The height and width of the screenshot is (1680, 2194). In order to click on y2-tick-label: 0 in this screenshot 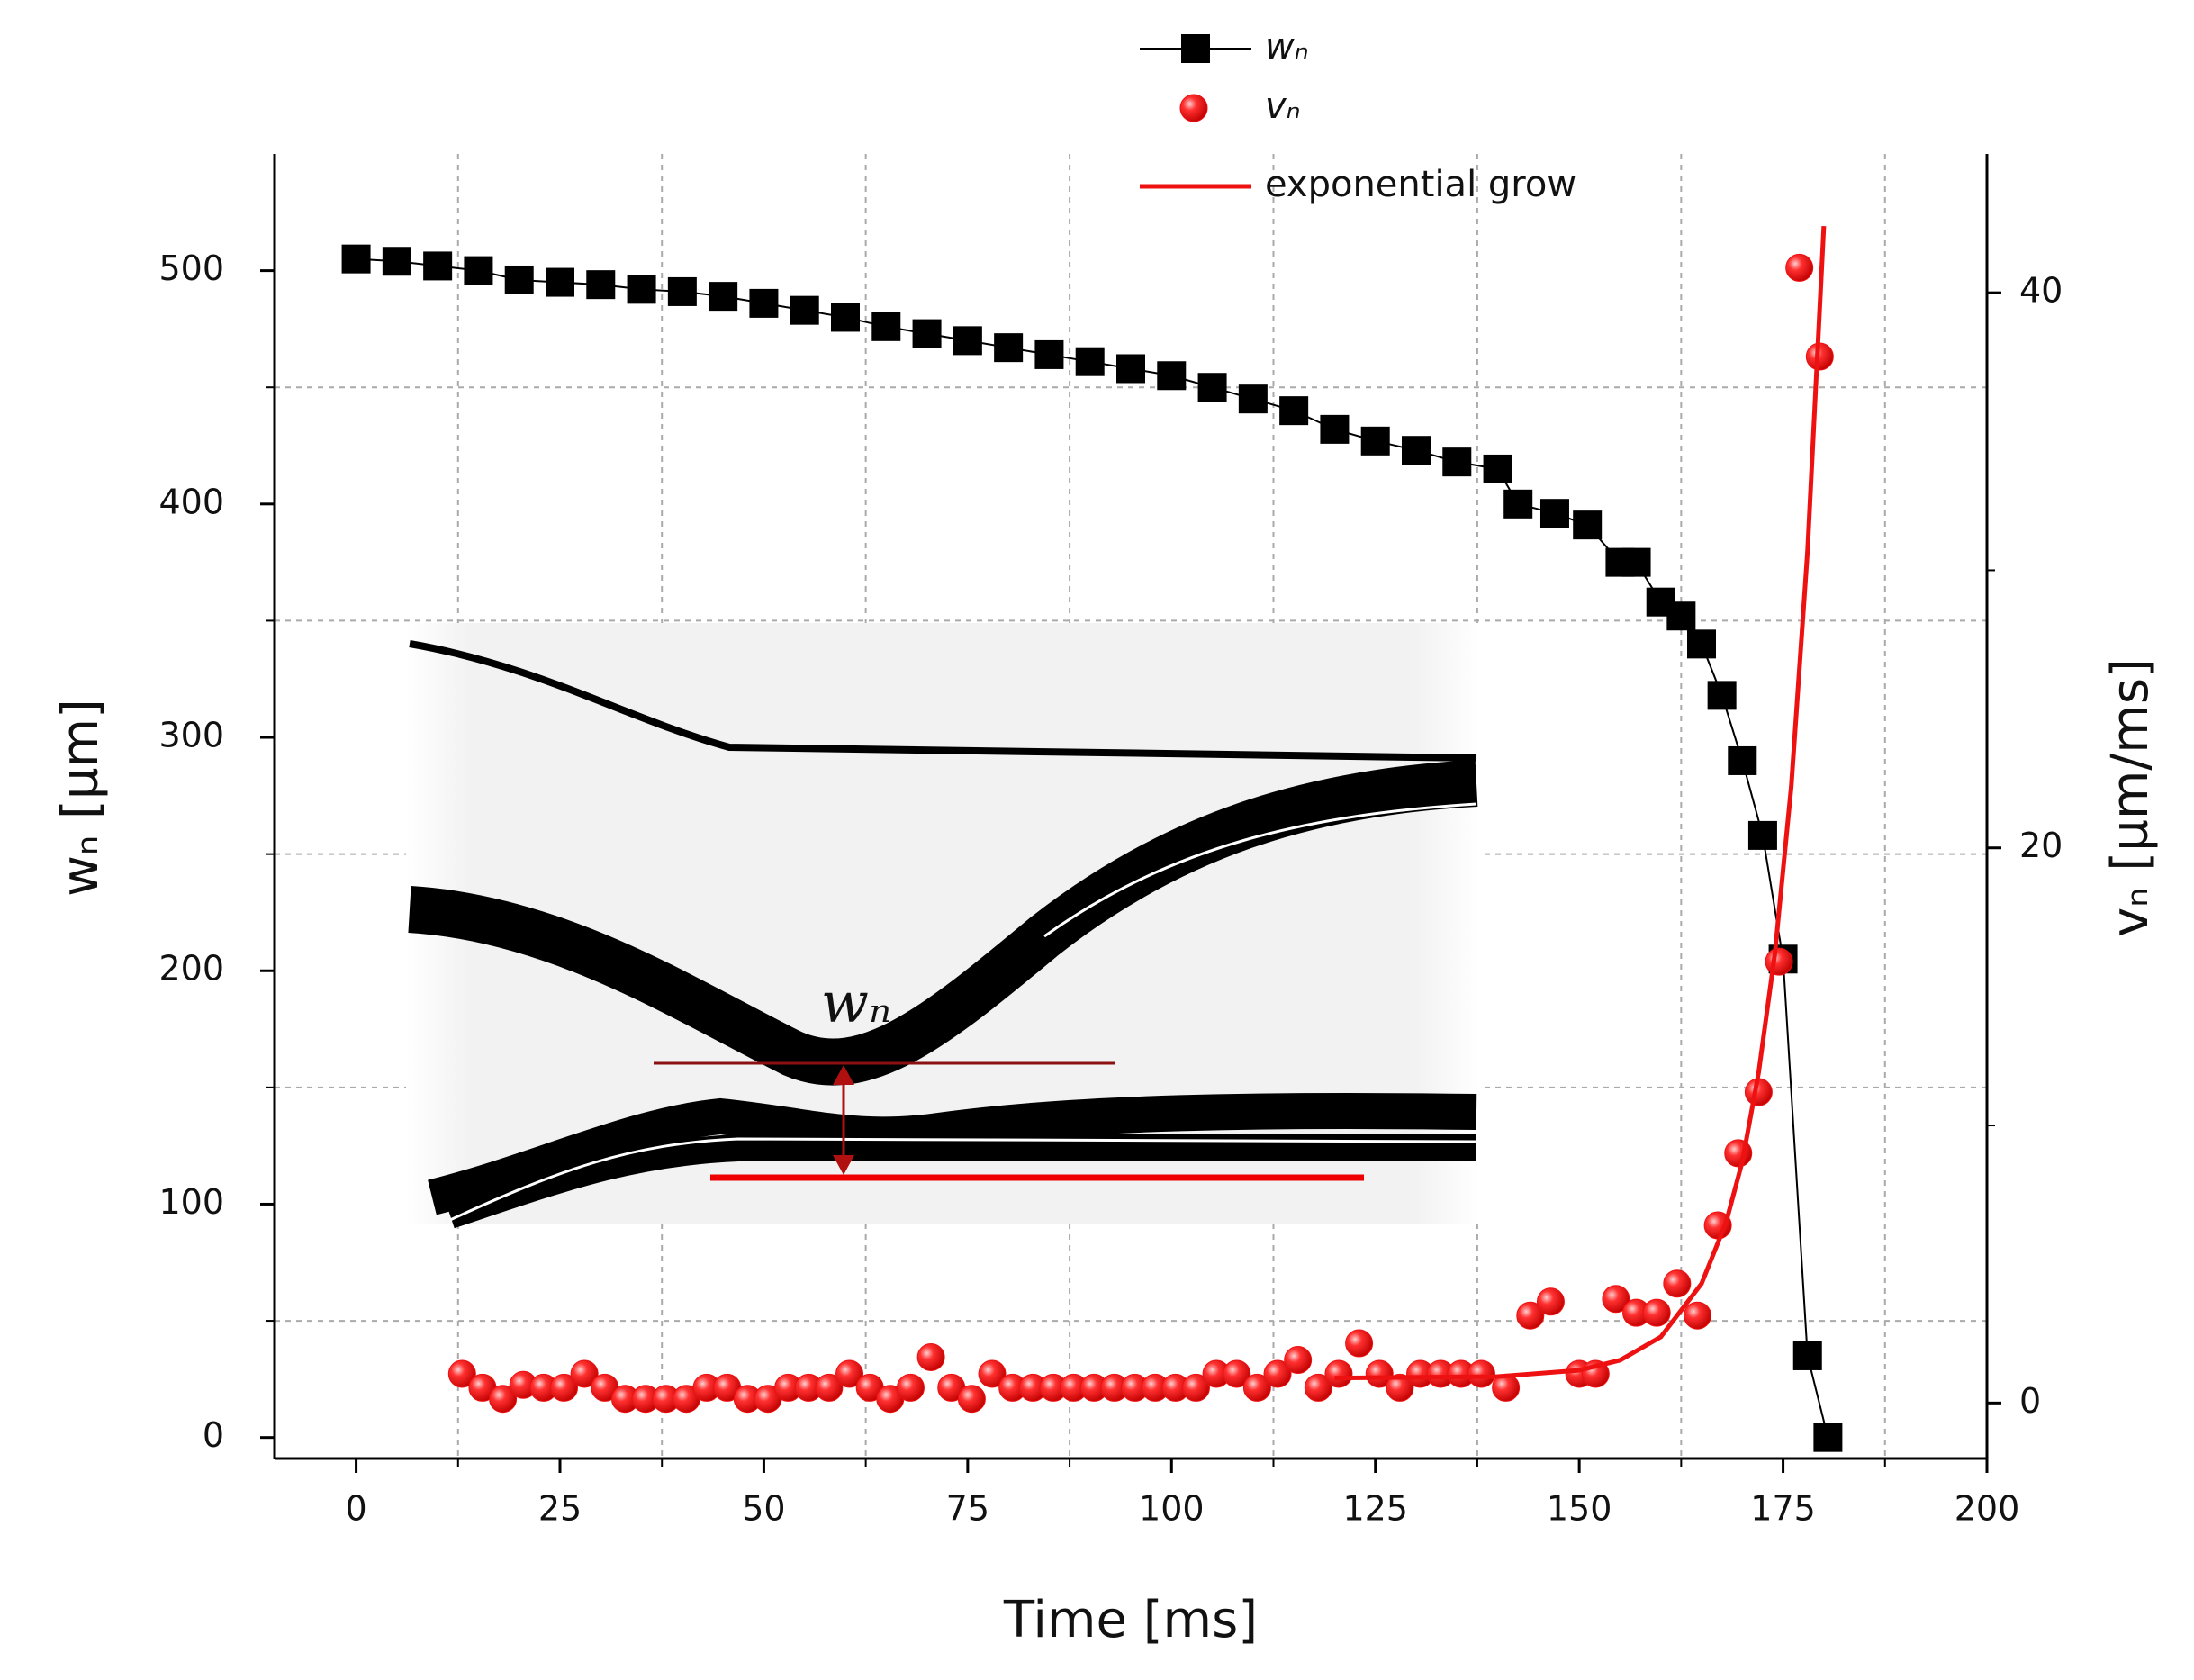, I will do `click(2030, 1401)`.